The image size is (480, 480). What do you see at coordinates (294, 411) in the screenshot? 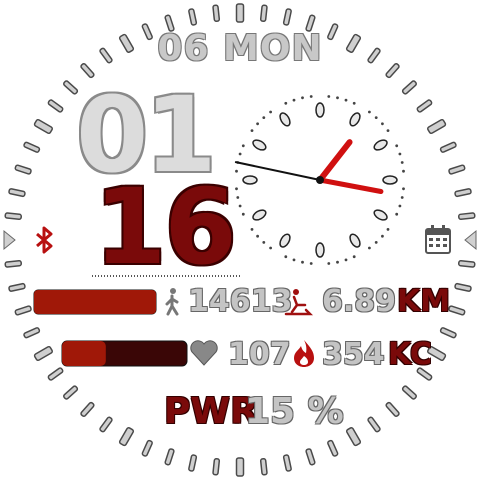
I see `battery-value: 15 %` at bounding box center [294, 411].